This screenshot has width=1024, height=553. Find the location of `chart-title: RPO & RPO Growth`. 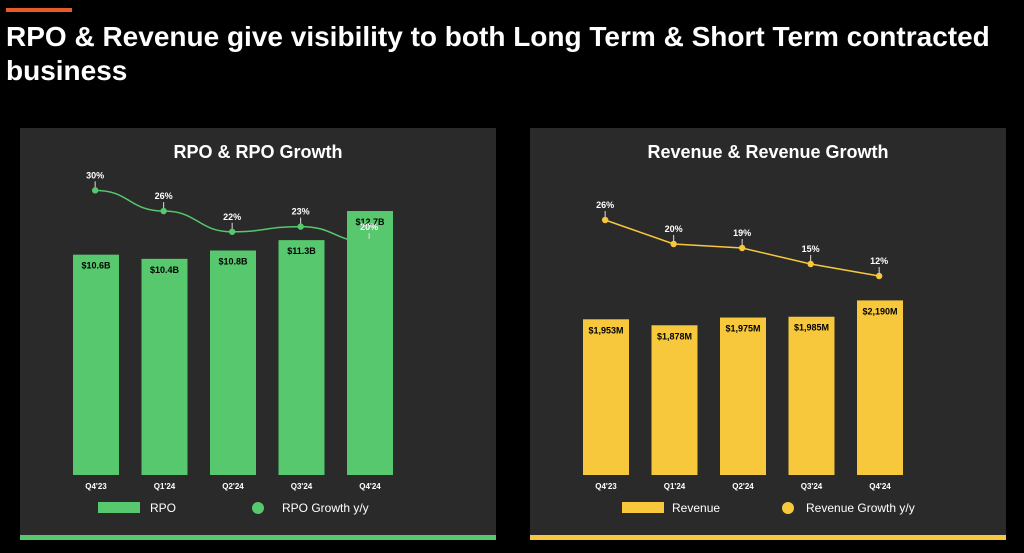

chart-title: RPO & RPO Growth is located at coordinates (257, 152).